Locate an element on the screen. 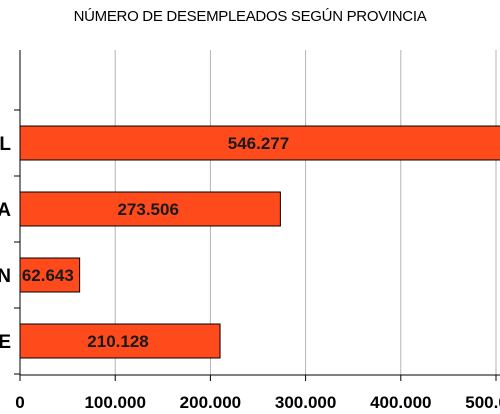  category-label-N: N is located at coordinates (5, 276).